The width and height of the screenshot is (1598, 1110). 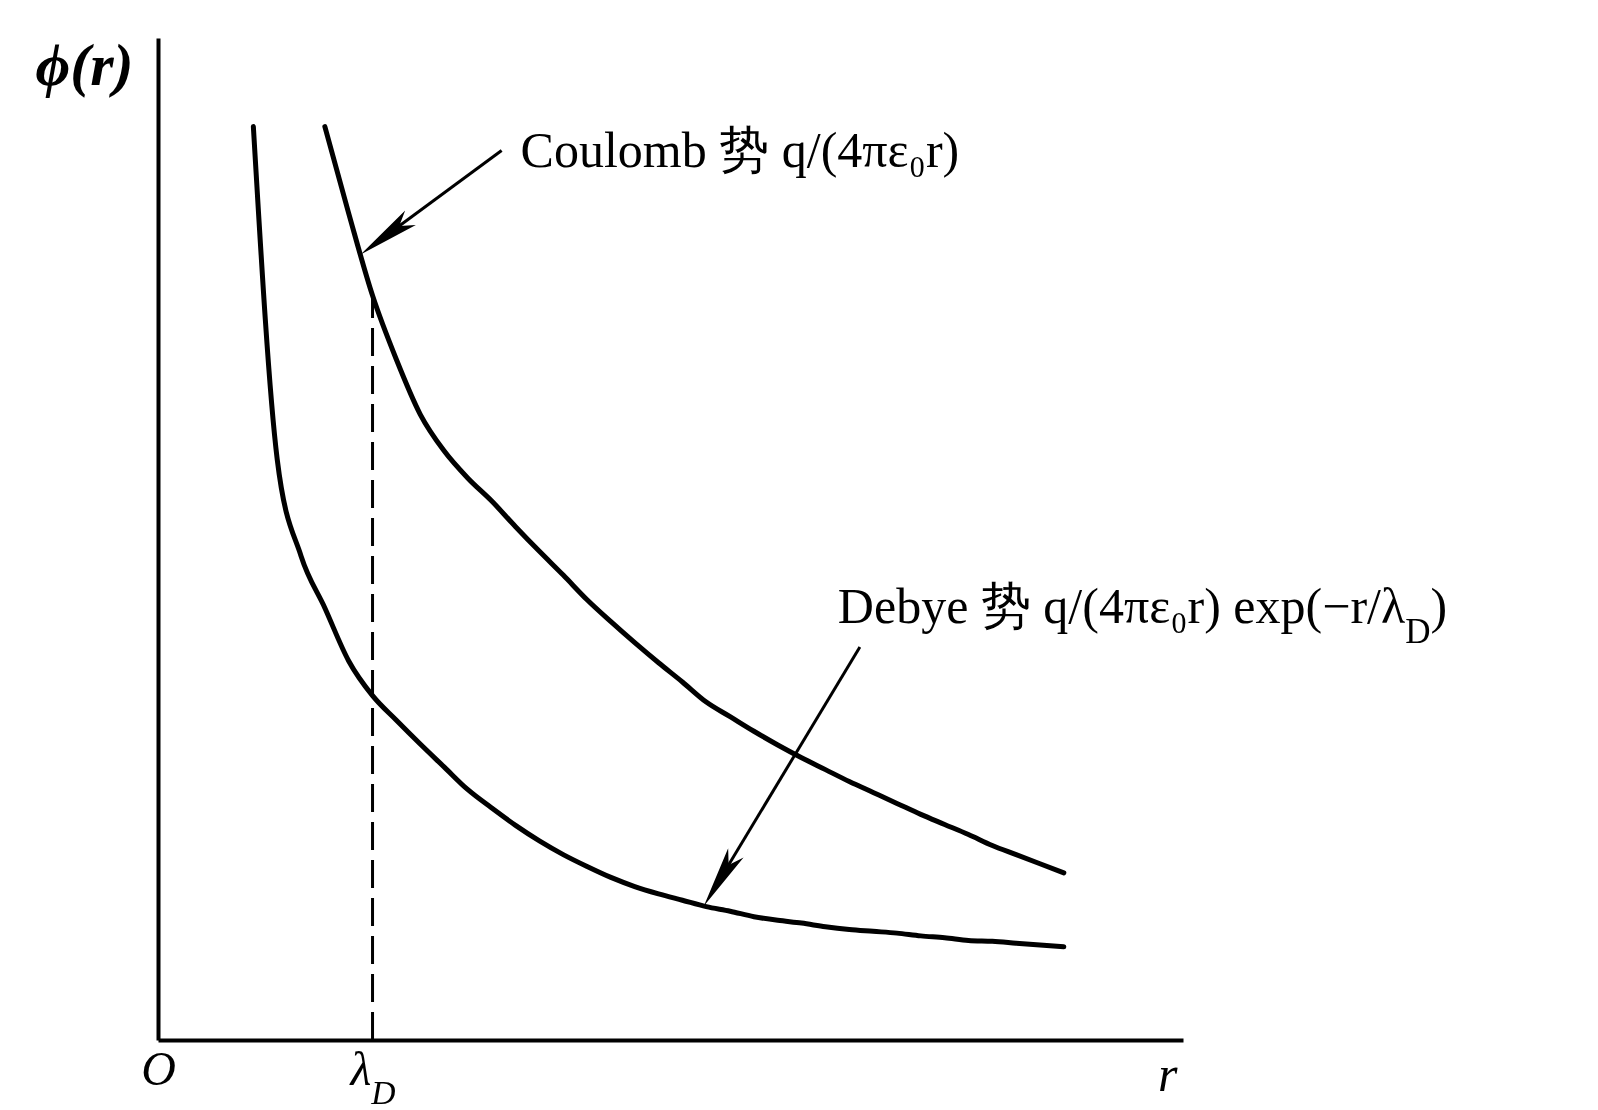 I want to click on annotation: Debye 势 q/(4πε₀r) exp(−r/λ$_{D}$), so click(x=1142, y=614).